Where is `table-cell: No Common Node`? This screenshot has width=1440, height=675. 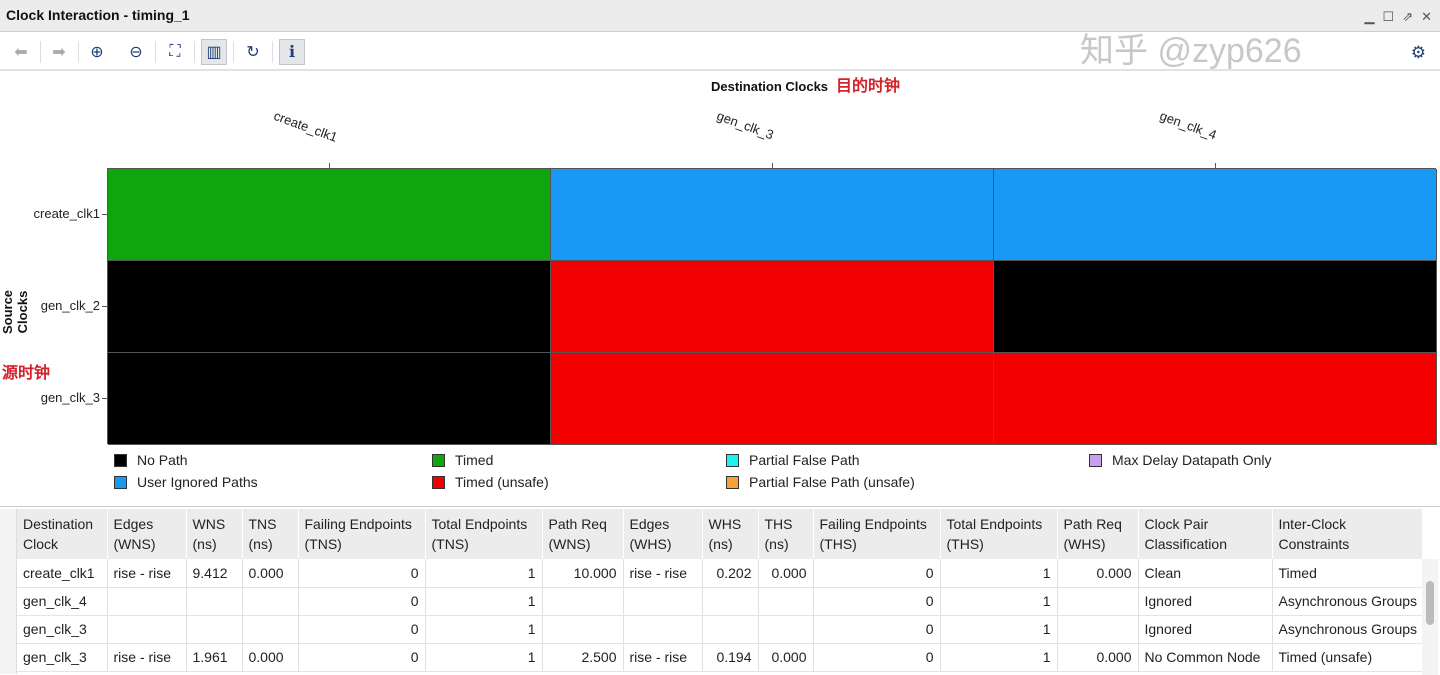
table-cell: No Common Node is located at coordinates (1205, 657).